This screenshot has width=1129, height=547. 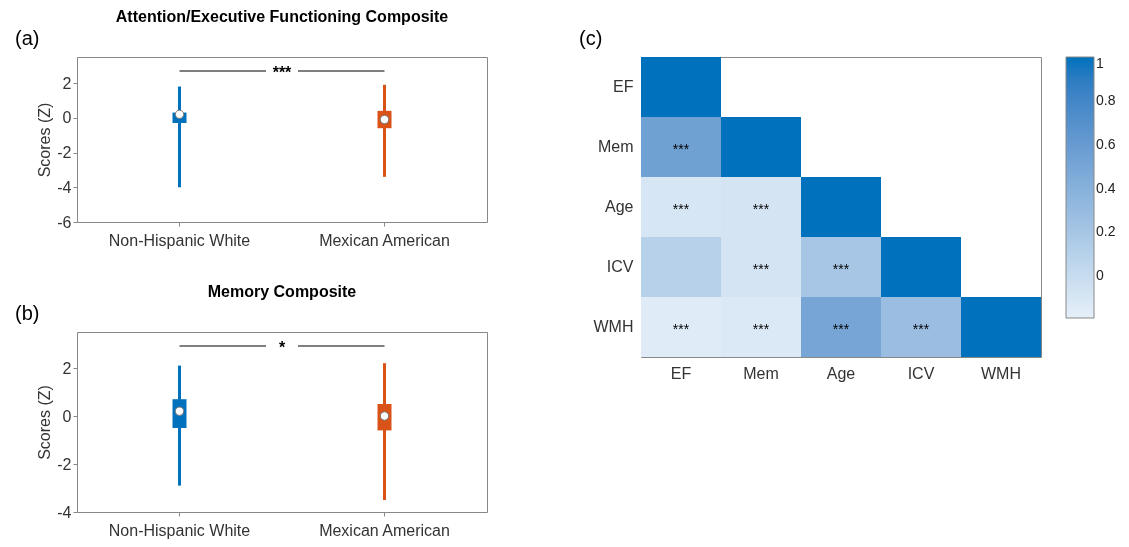 What do you see at coordinates (1106, 143) in the screenshot?
I see `color-bar-label: 0.6` at bounding box center [1106, 143].